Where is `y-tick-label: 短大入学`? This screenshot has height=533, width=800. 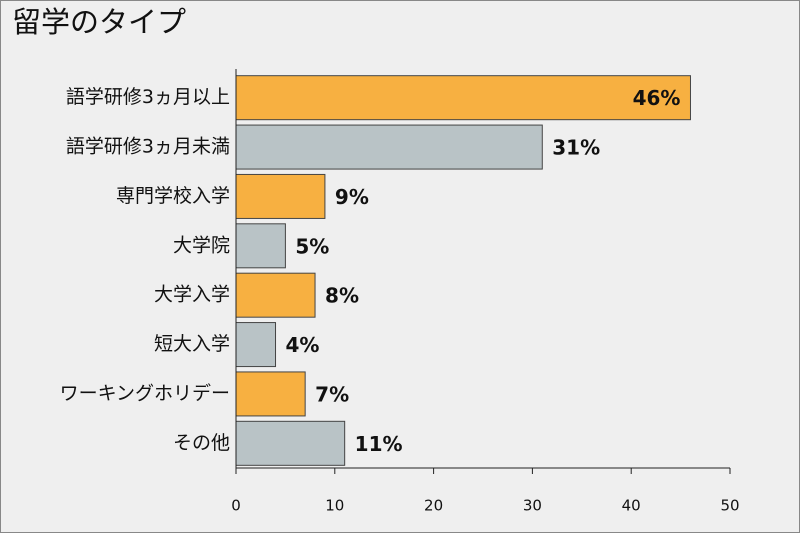
y-tick-label: 短大入学 is located at coordinates (192, 344).